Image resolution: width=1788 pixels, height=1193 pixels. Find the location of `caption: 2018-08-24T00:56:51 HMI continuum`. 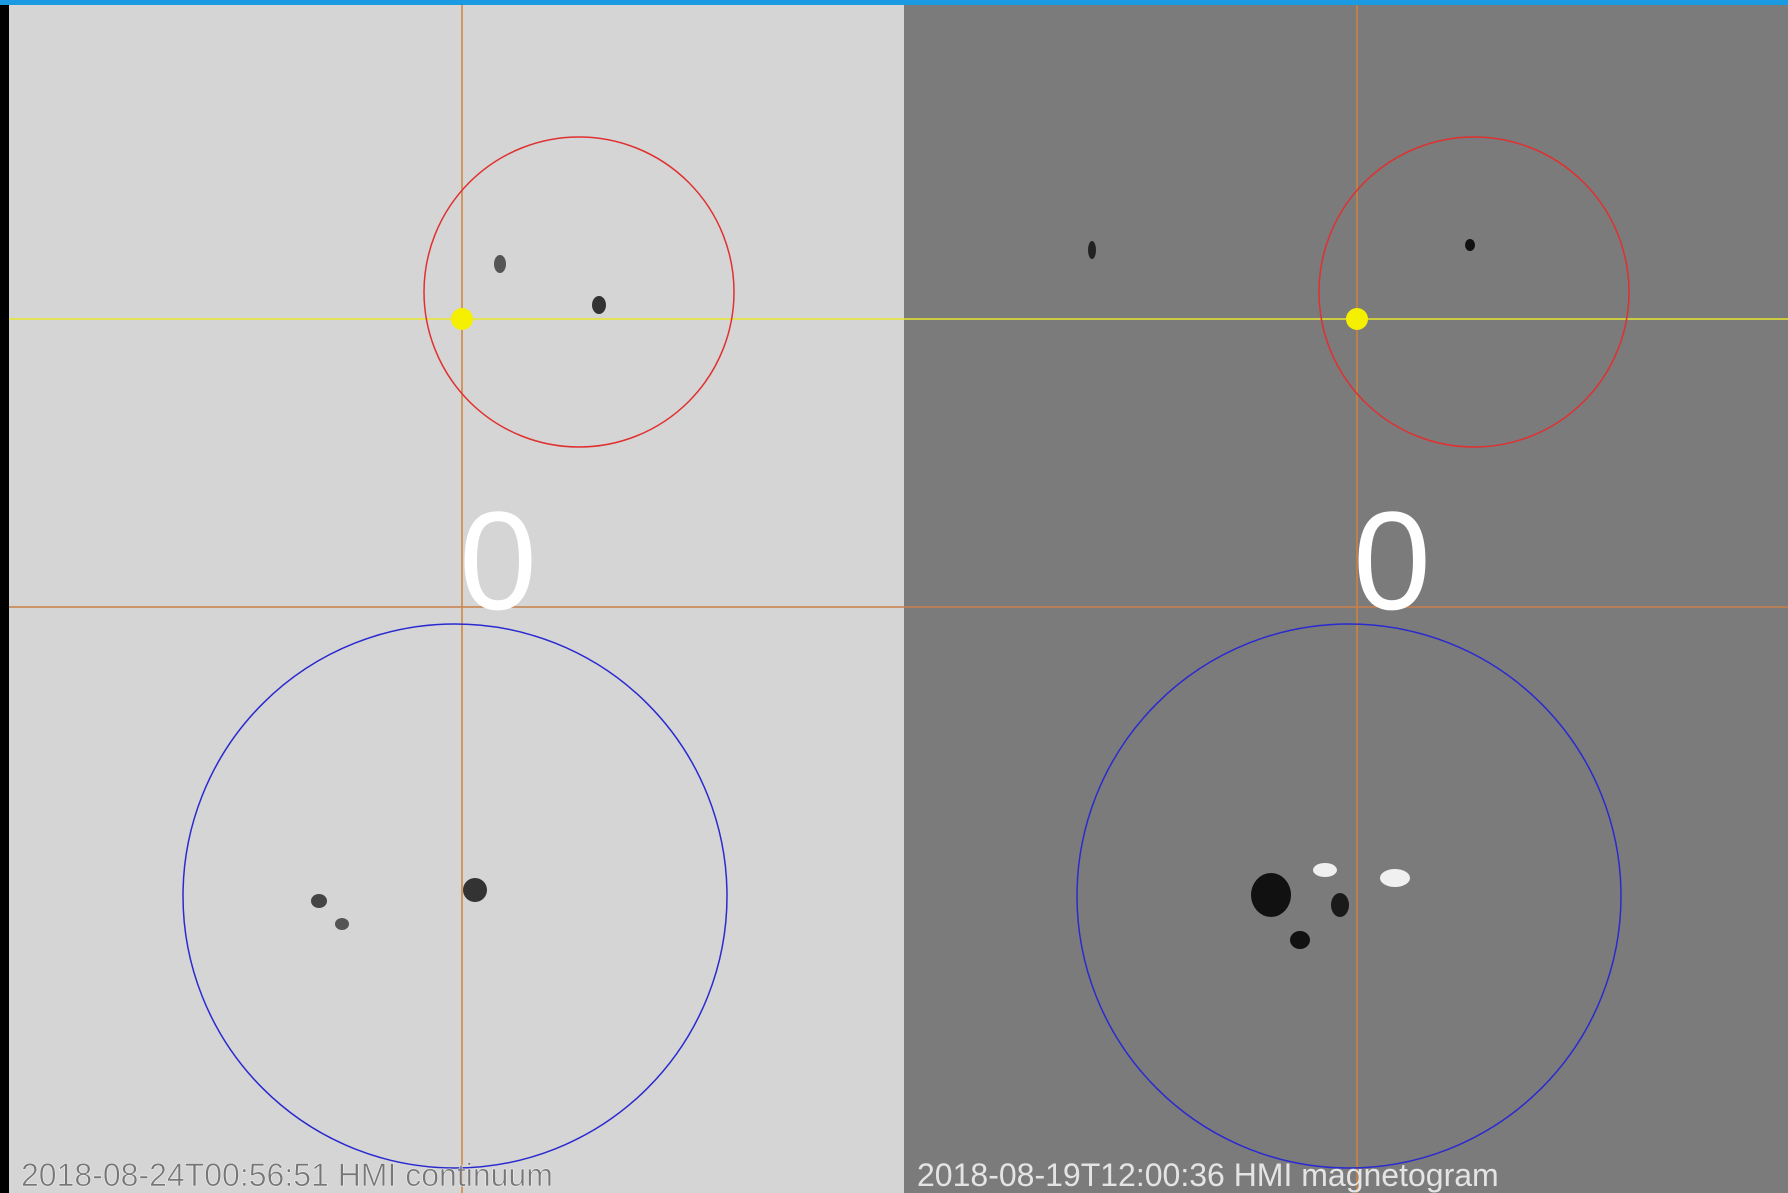

caption: 2018-08-24T00:56:51 HMI continuum is located at coordinates (287, 1175).